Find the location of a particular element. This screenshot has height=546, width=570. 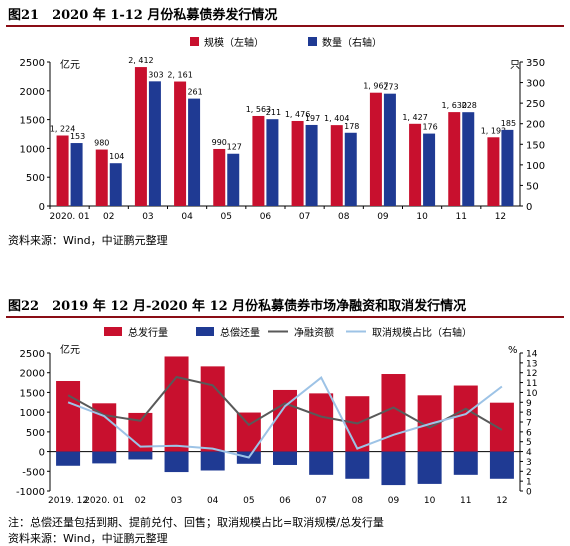

y-tick-label: 0 is located at coordinates (42, 207).